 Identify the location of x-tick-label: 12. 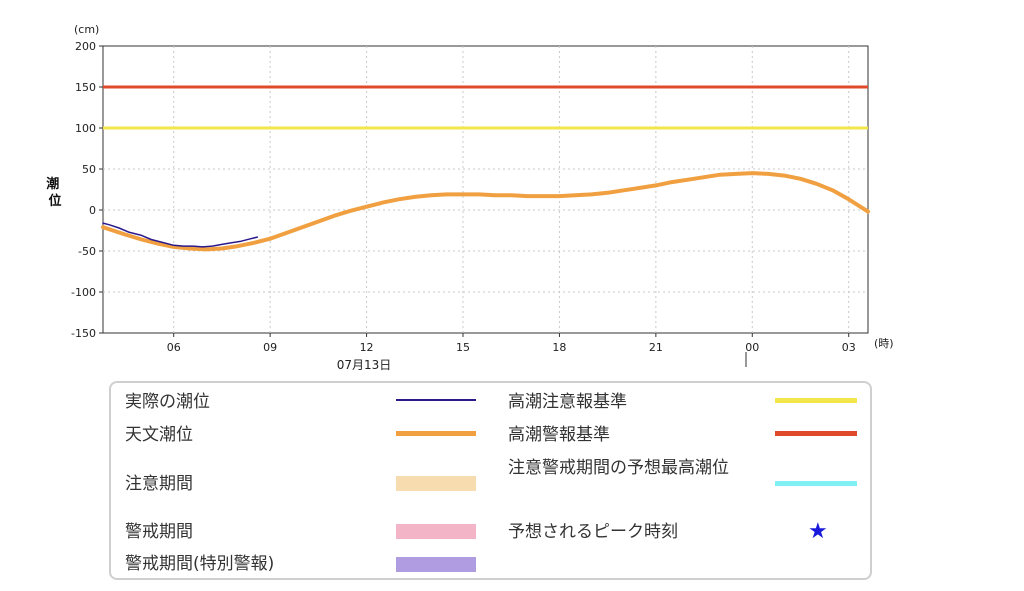
(367, 347).